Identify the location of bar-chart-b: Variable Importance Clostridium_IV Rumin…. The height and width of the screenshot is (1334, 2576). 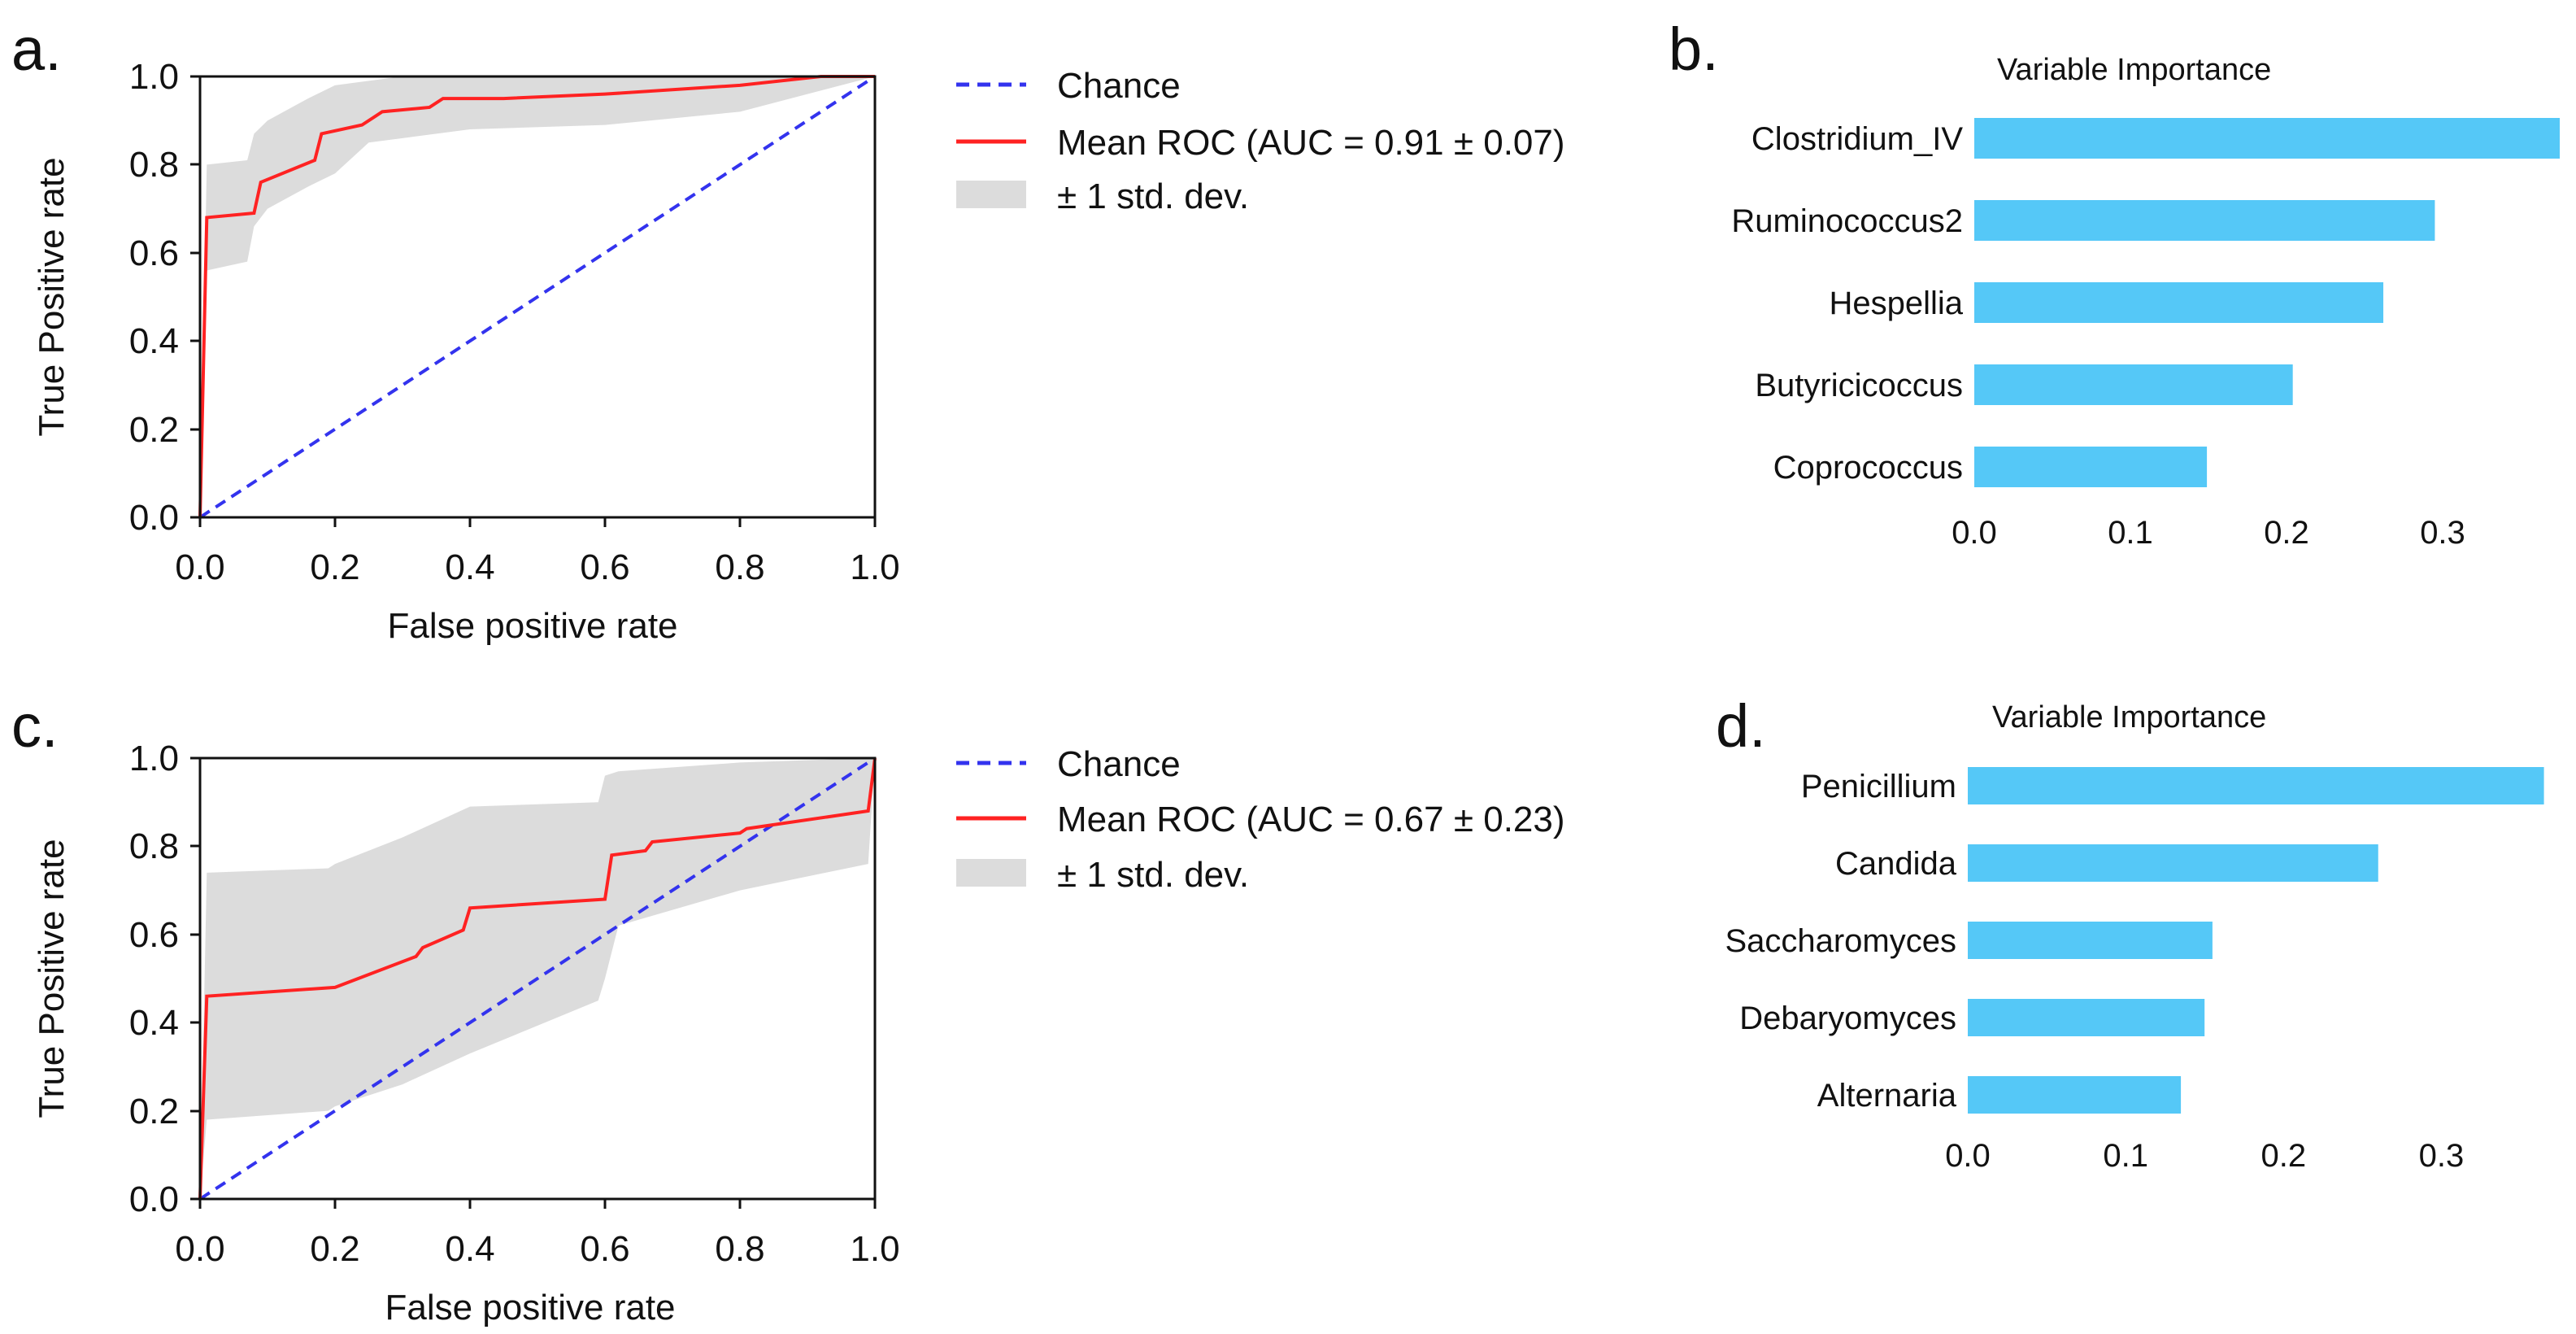
(2145, 302).